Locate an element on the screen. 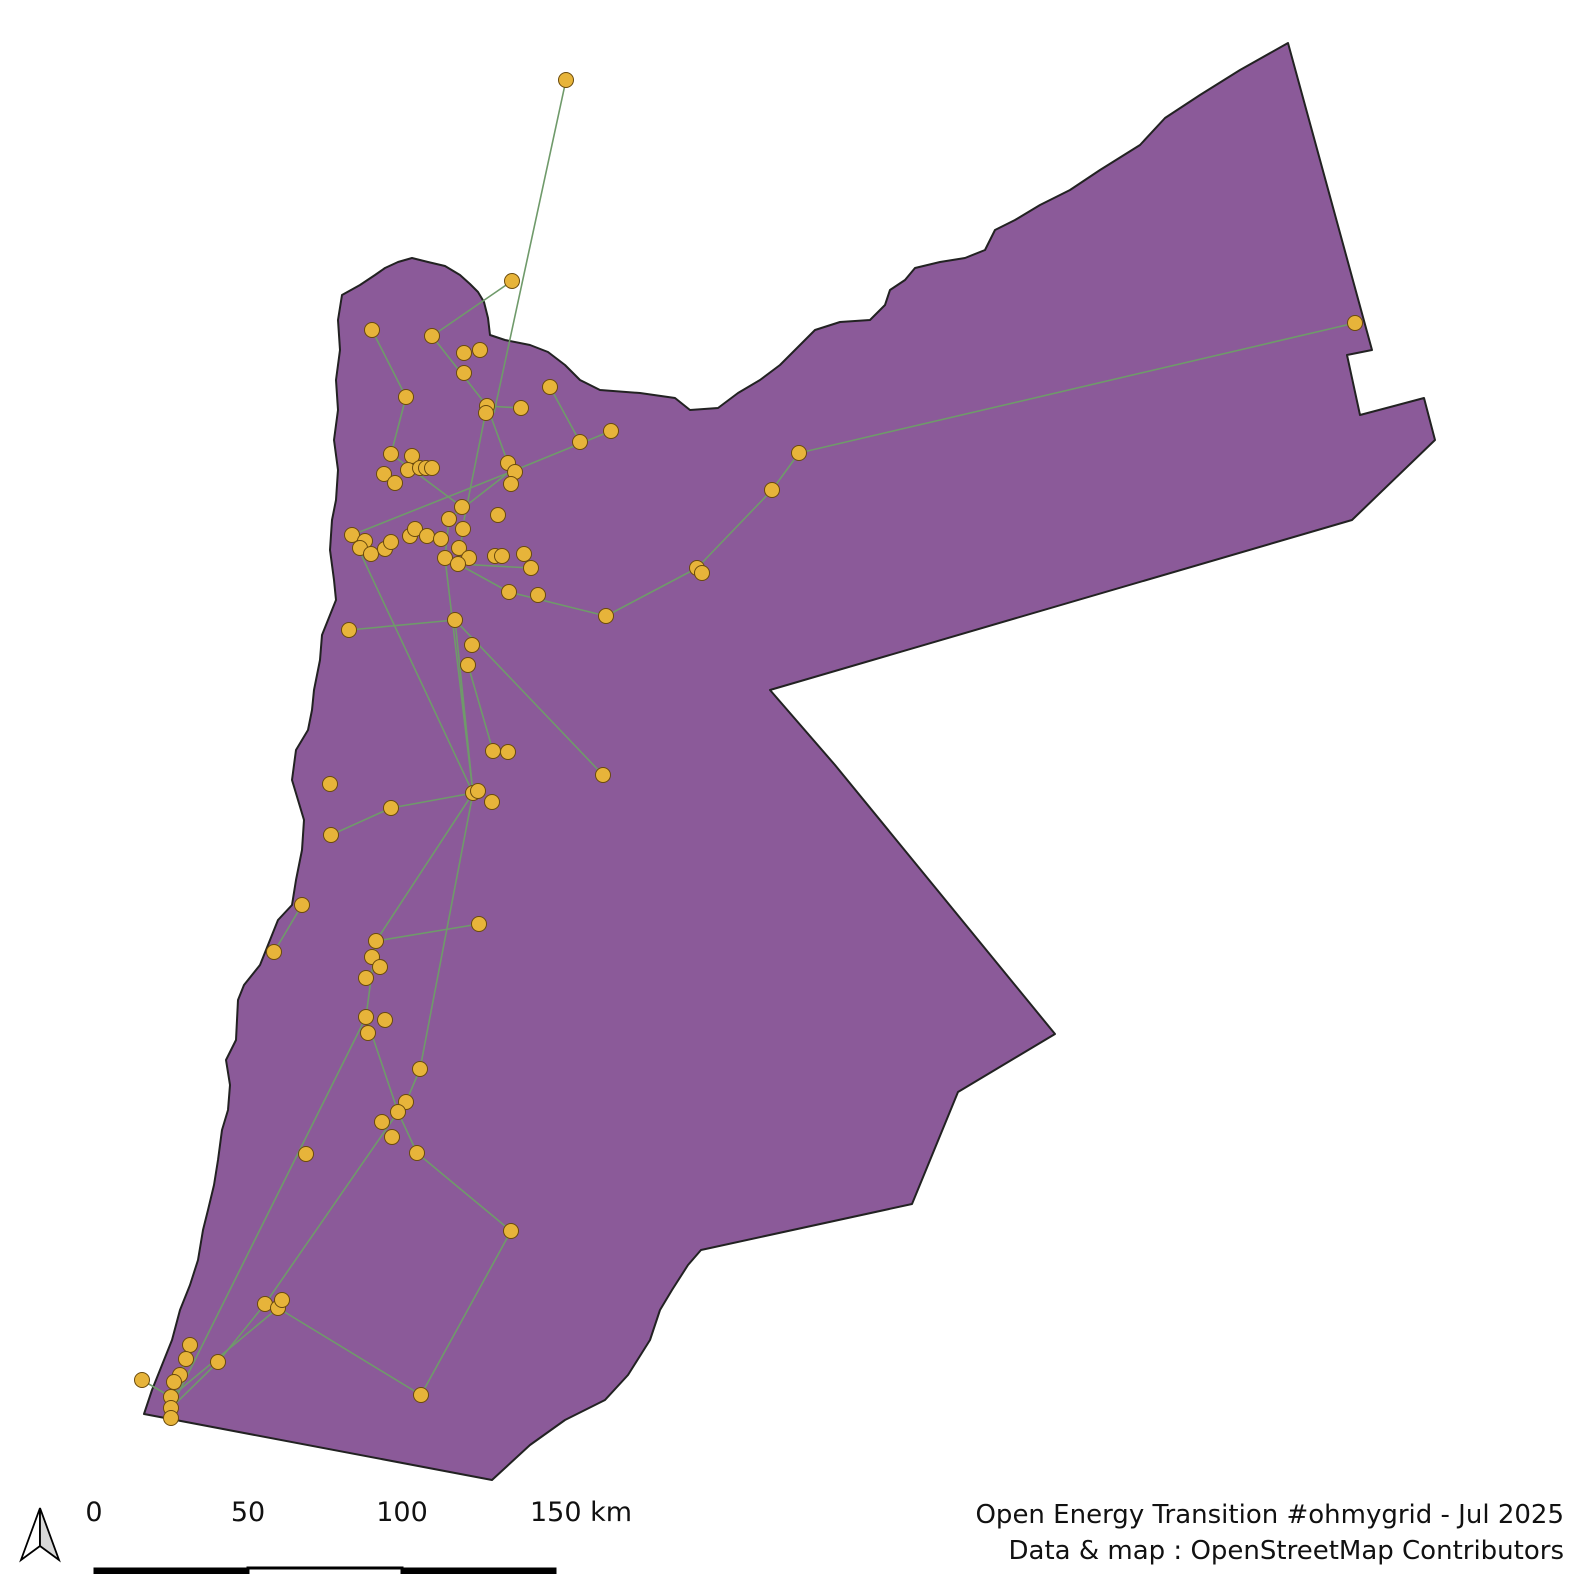  scale-label-100: 100 is located at coordinates (402, 1512).